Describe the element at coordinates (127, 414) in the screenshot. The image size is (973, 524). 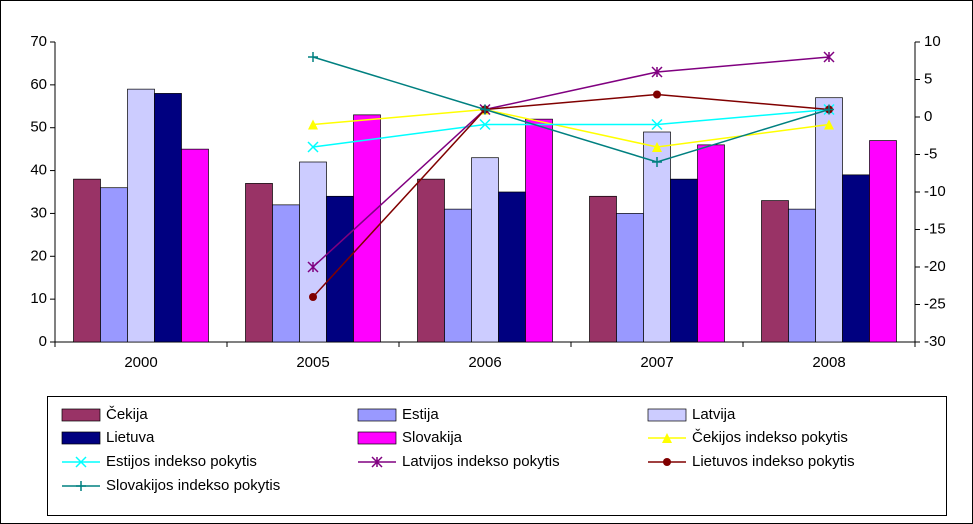
I see `legend-label: Čekija` at that location.